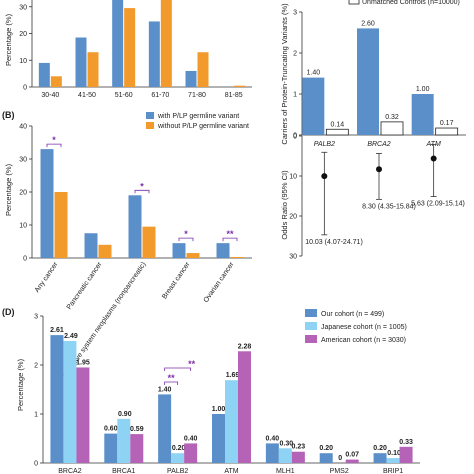 The height and width of the screenshot is (474, 474). Describe the element at coordinates (287, 443) in the screenshot. I see `d-data-label: 0.30` at that location.